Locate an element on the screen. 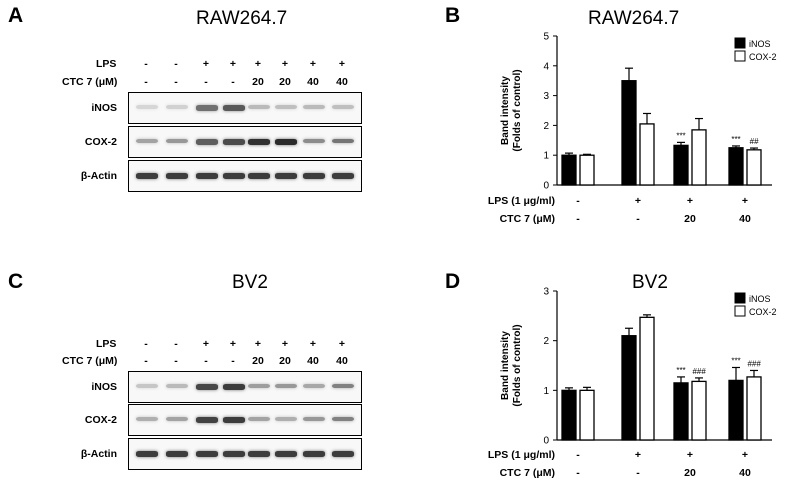  y-axis-label: Band intensity(Folds of control) is located at coordinates (511, 365).